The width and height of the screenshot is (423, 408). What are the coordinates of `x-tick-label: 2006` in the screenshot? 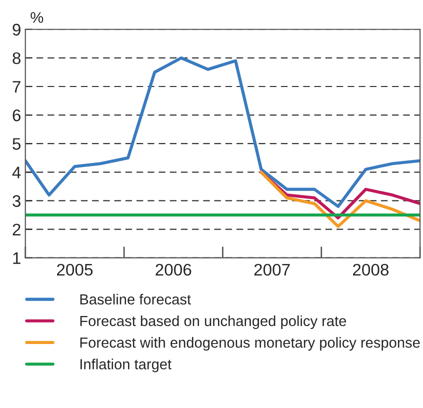 It's located at (174, 270).